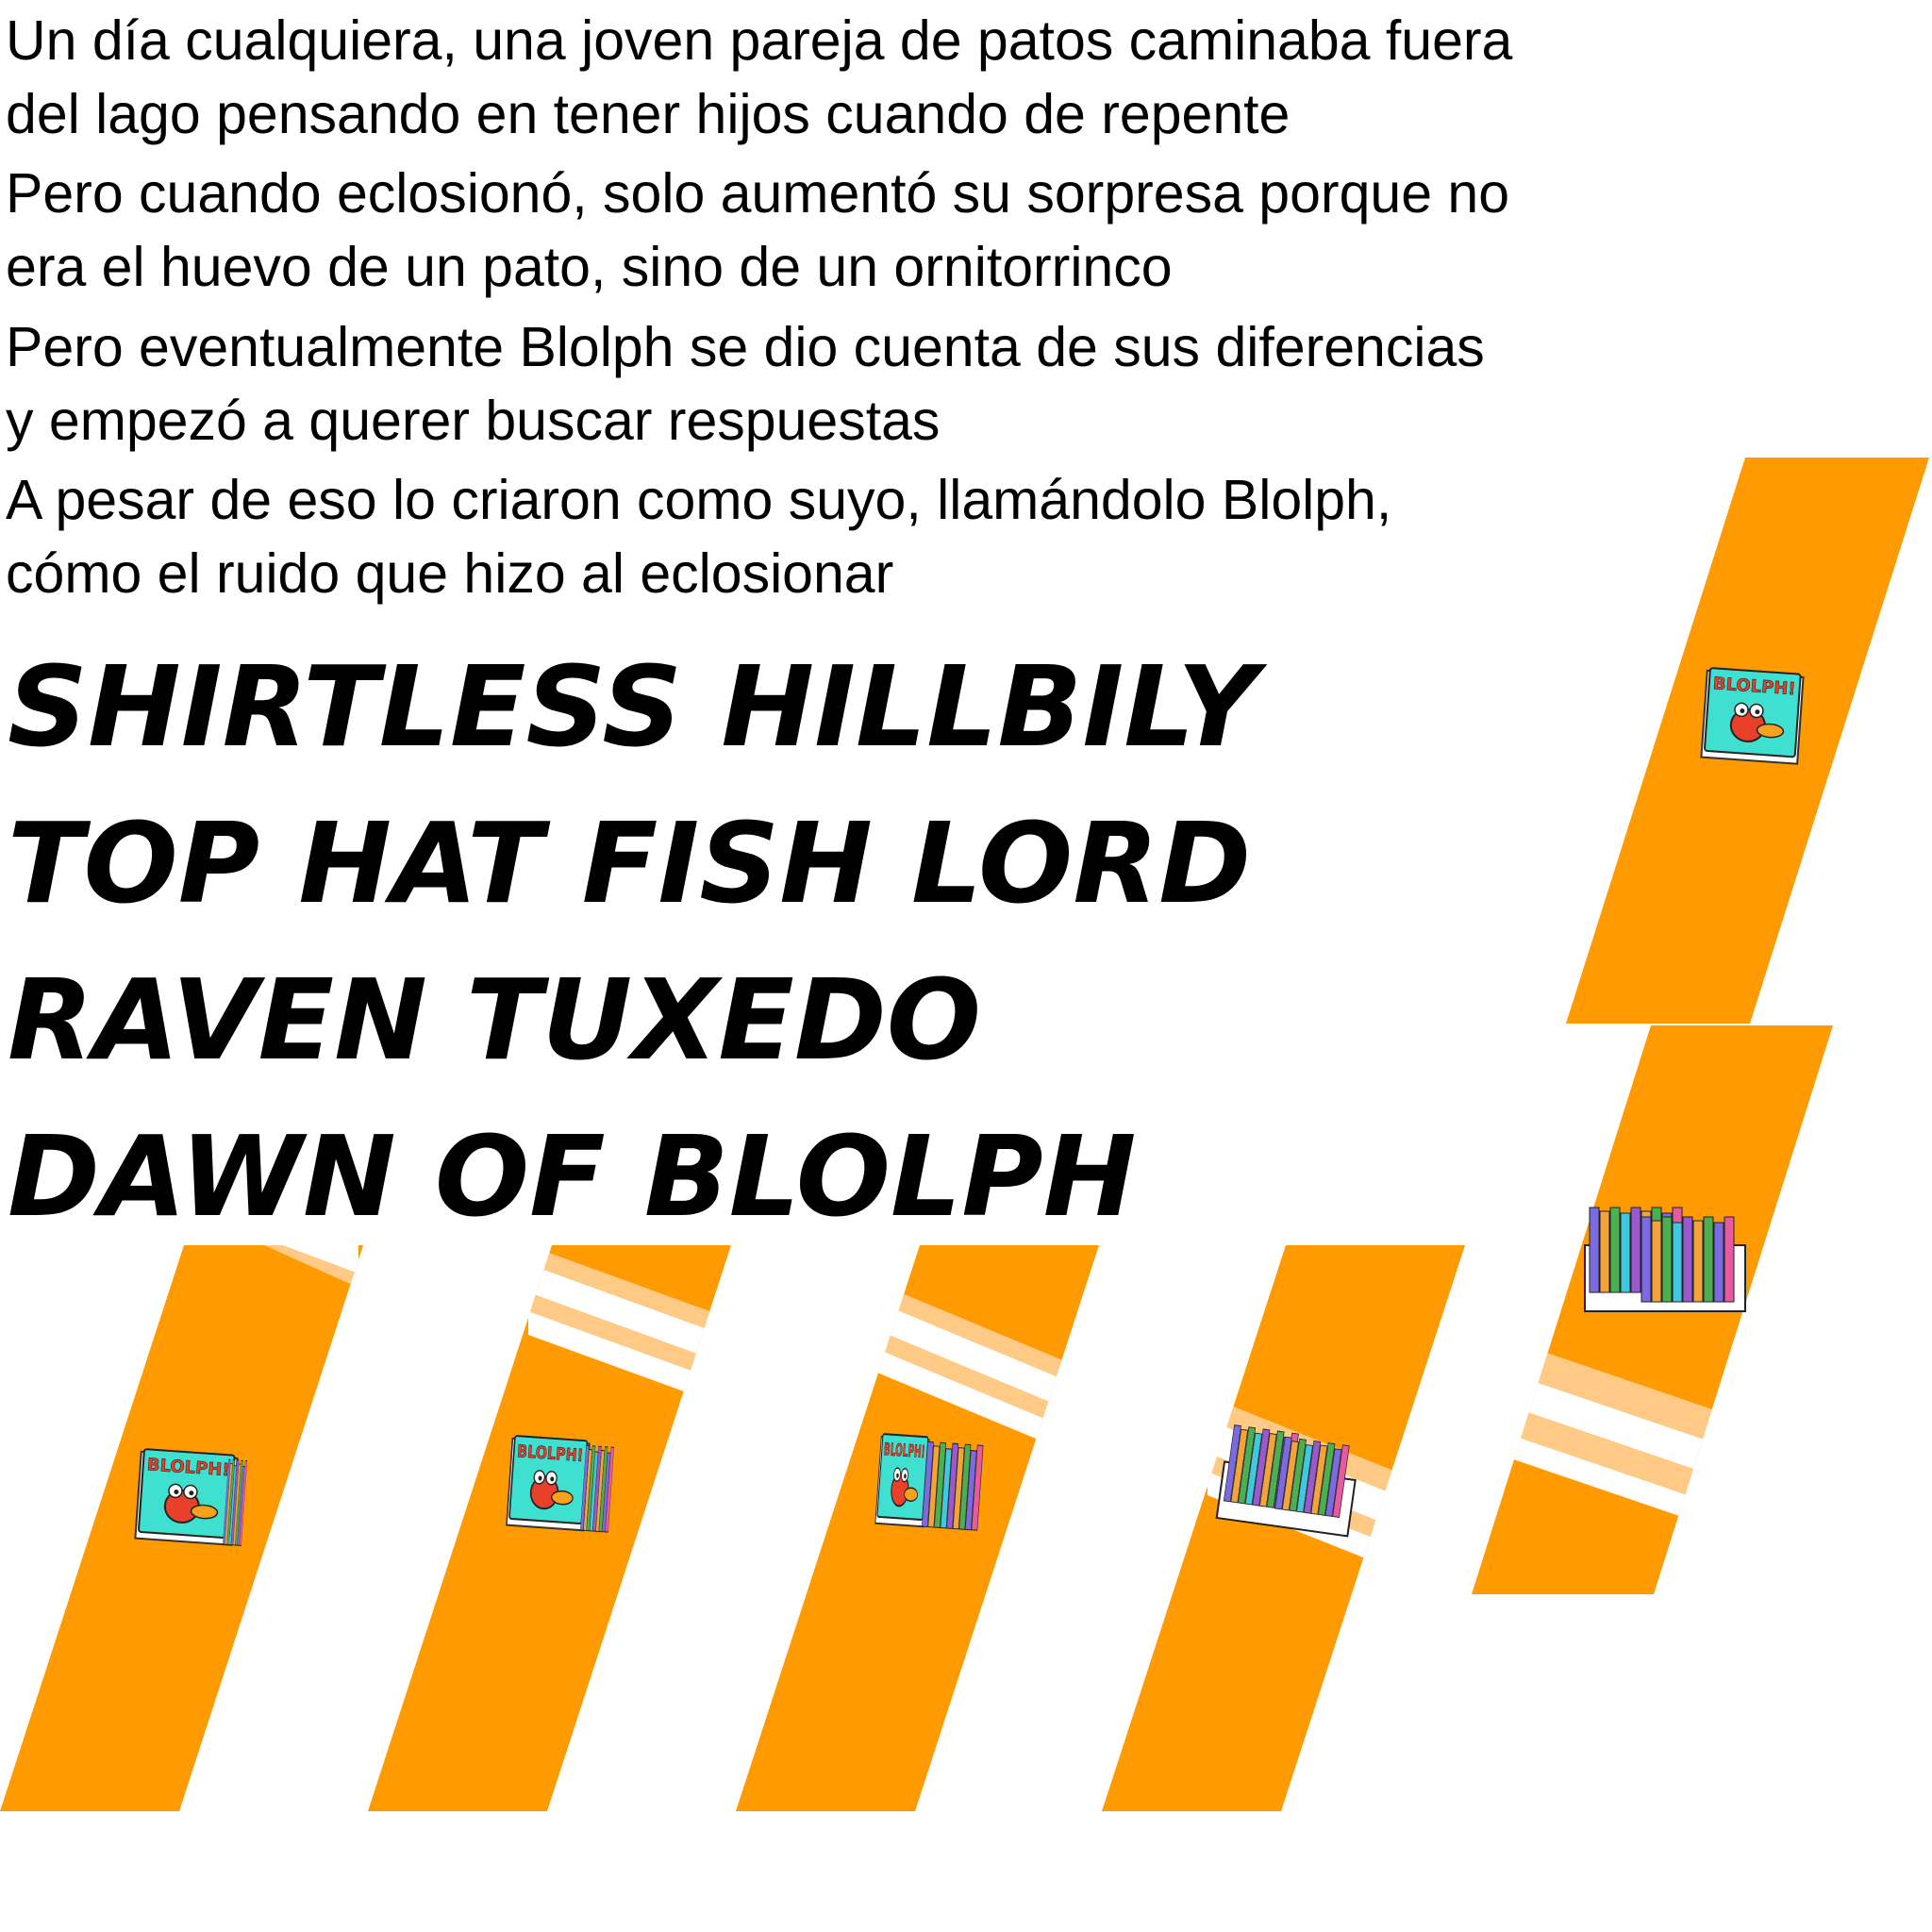 This screenshot has width=1932, height=1932. What do you see at coordinates (630, 863) in the screenshot?
I see `title-top-hat-fish-lord: TOP HAT FISH LORD` at bounding box center [630, 863].